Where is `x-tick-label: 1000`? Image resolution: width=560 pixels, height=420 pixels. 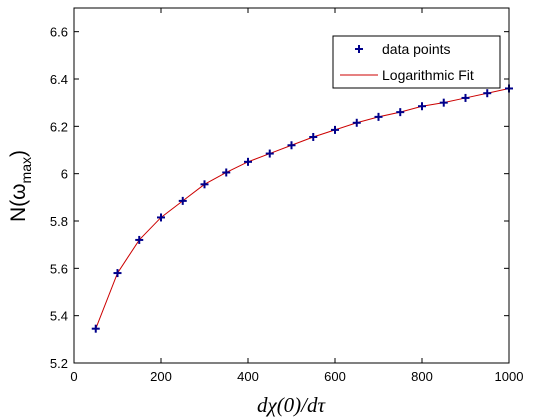
x-tick-label: 1000 is located at coordinates (509, 376).